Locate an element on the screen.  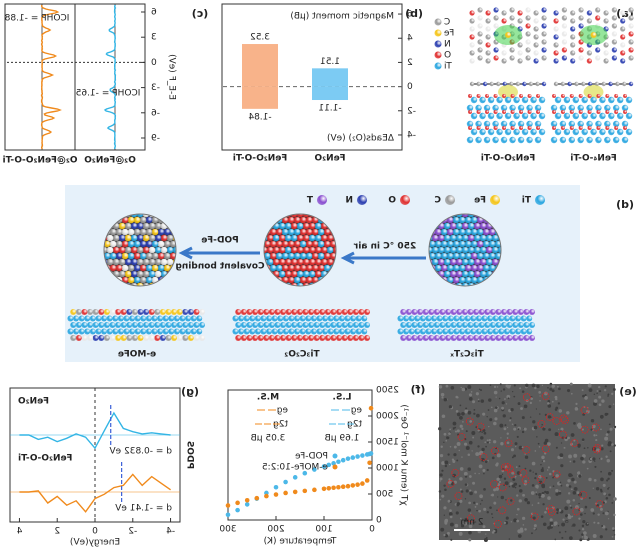
stage-label: Ti₃C₂O₂ is located at coordinates (301, 355).